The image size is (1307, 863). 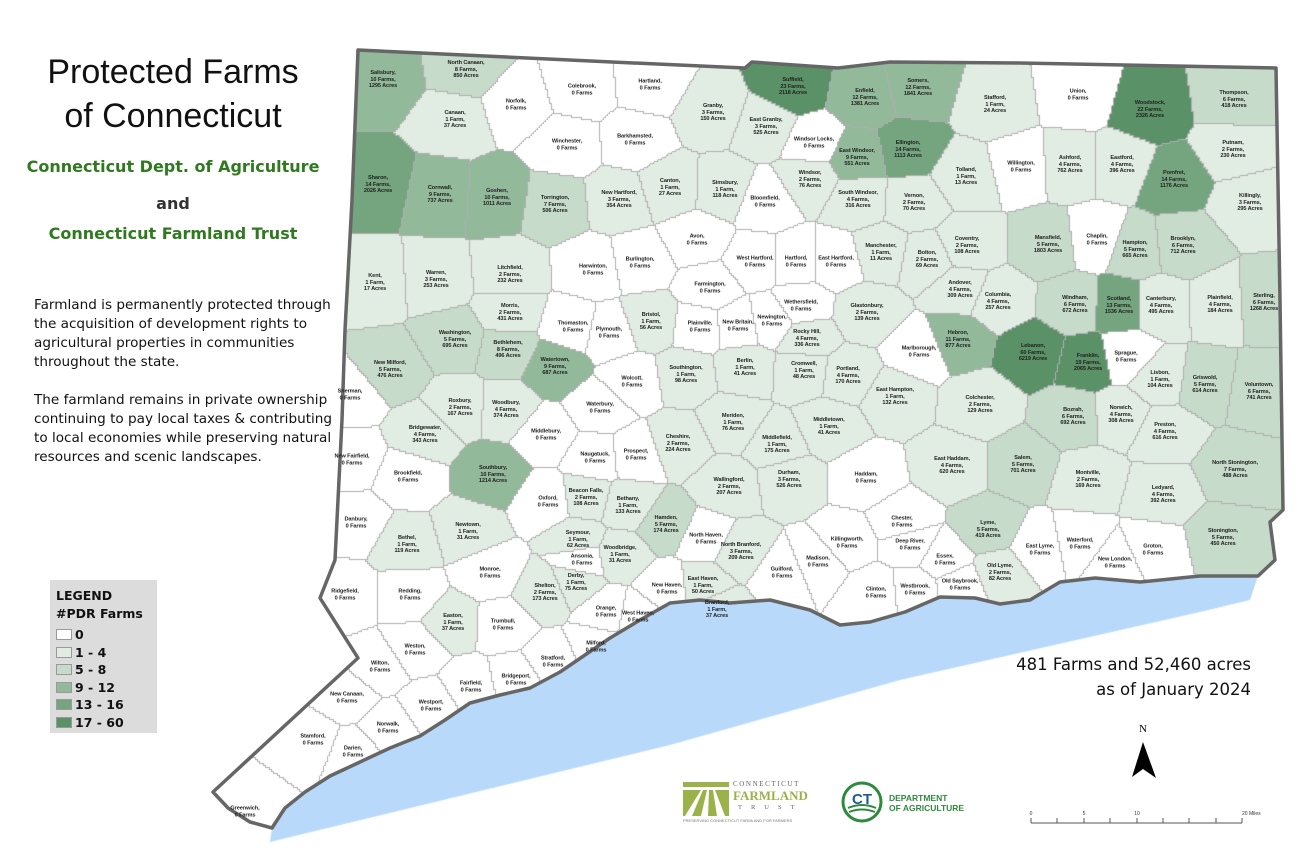 I want to click on town-label: West Hartford, 0 Farms, so click(x=754, y=261).